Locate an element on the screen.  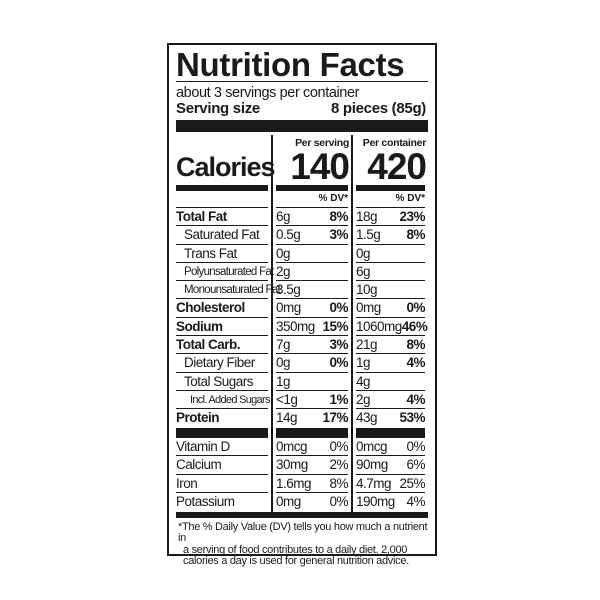
nutrient-container-cell: 190mg 4% is located at coordinates (390, 502).